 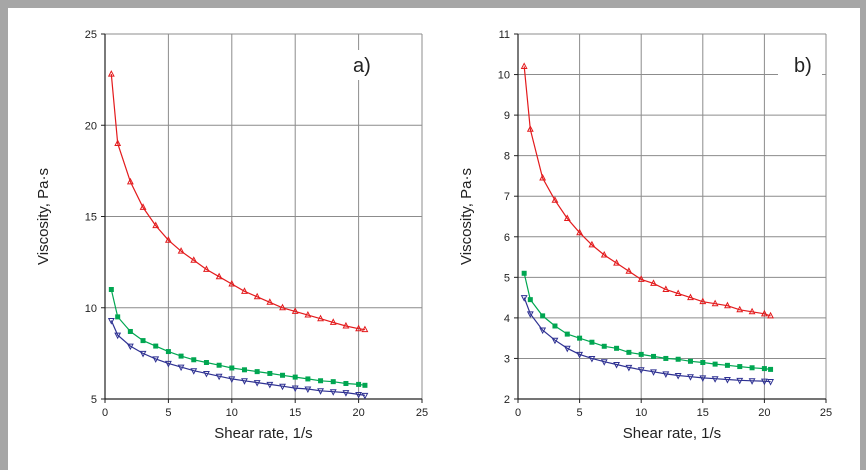 What do you see at coordinates (507, 238) in the screenshot?
I see `y-tick-label: 6` at bounding box center [507, 238].